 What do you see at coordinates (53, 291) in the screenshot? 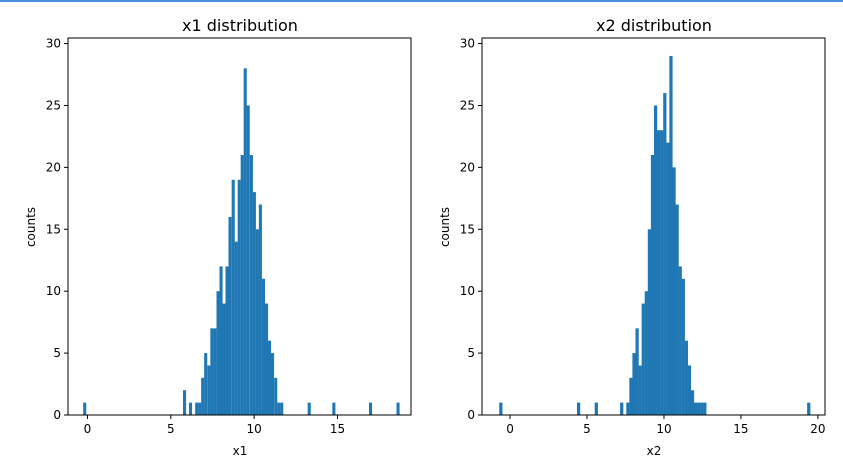
I see `x1-ytick-label: 10` at bounding box center [53, 291].